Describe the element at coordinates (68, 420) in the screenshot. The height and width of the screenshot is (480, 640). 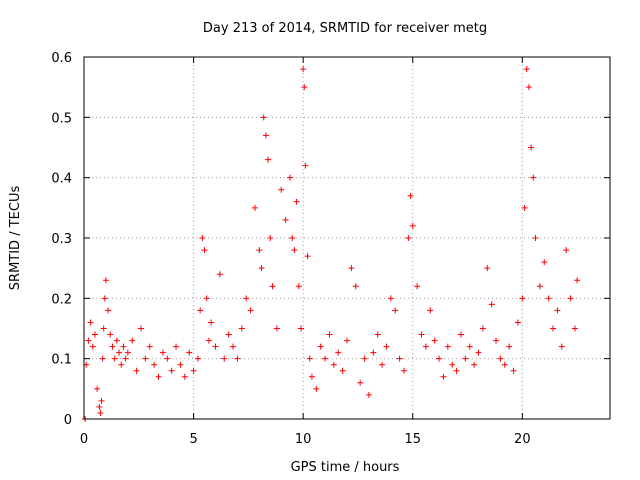
I see `y-tick-label: 0` at that location.